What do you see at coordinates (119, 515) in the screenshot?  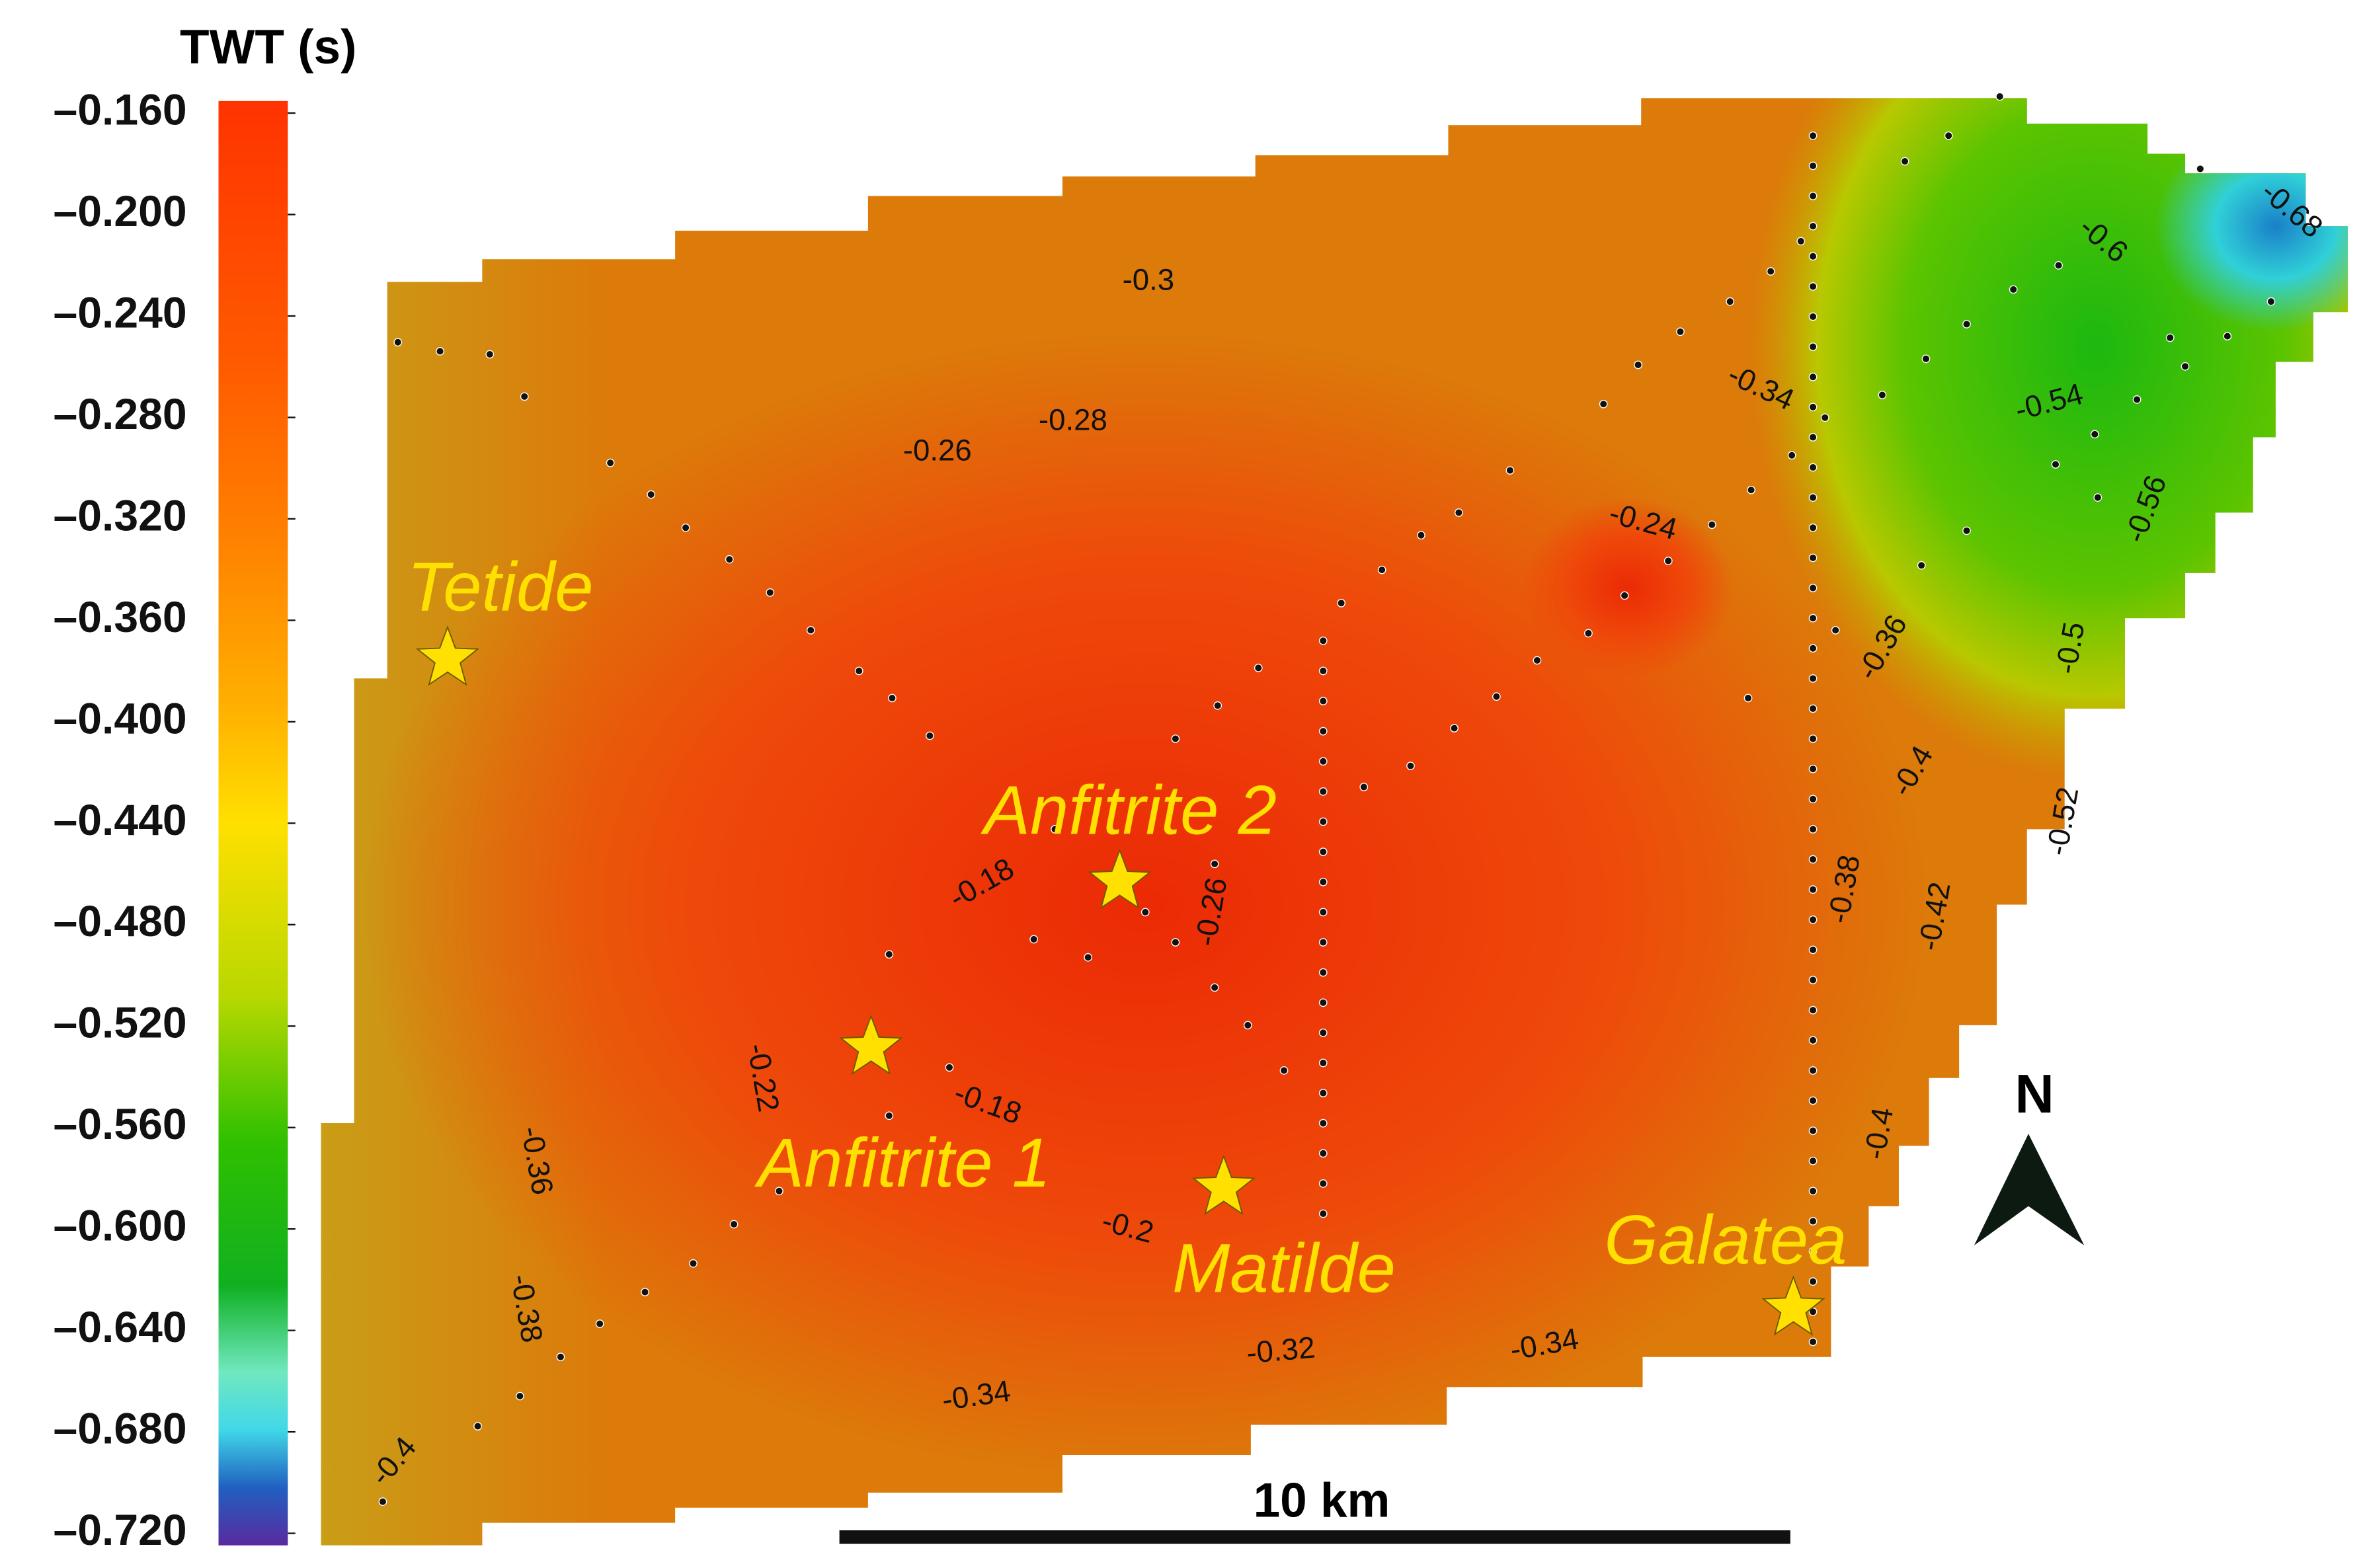 I see `colorbar-tick-label: –0.320` at bounding box center [119, 515].